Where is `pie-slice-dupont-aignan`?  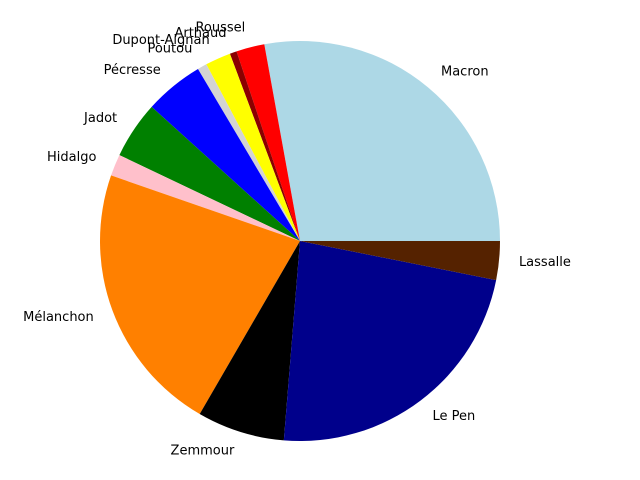
pie-slice-dupont-aignan is located at coordinates (253, 147).